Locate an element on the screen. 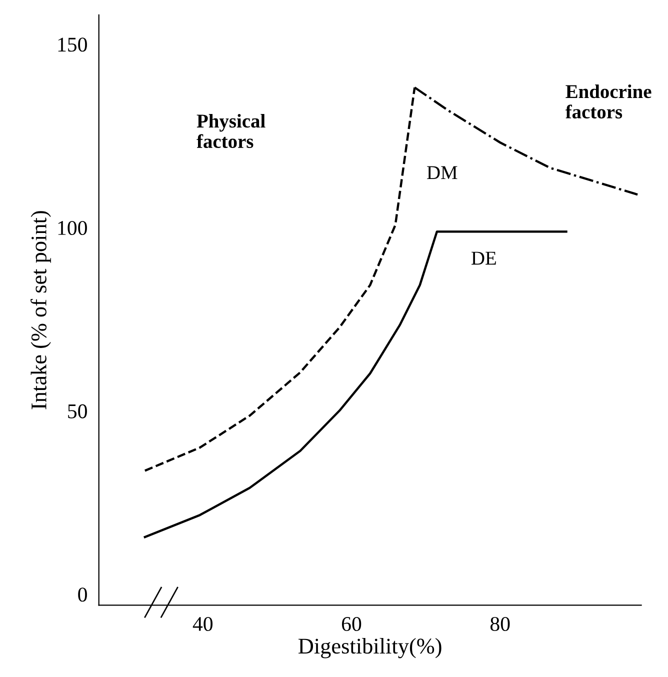  annotation: DE is located at coordinates (484, 258).